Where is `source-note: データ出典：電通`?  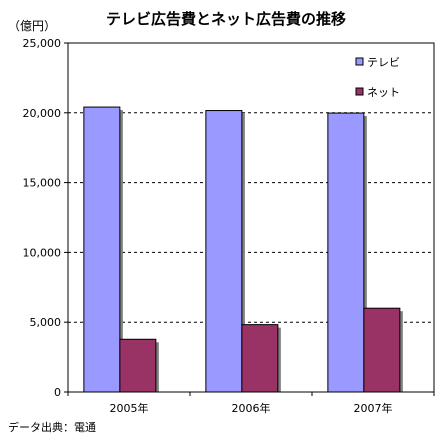 source-note: データ出典：電通 is located at coordinates (52, 427).